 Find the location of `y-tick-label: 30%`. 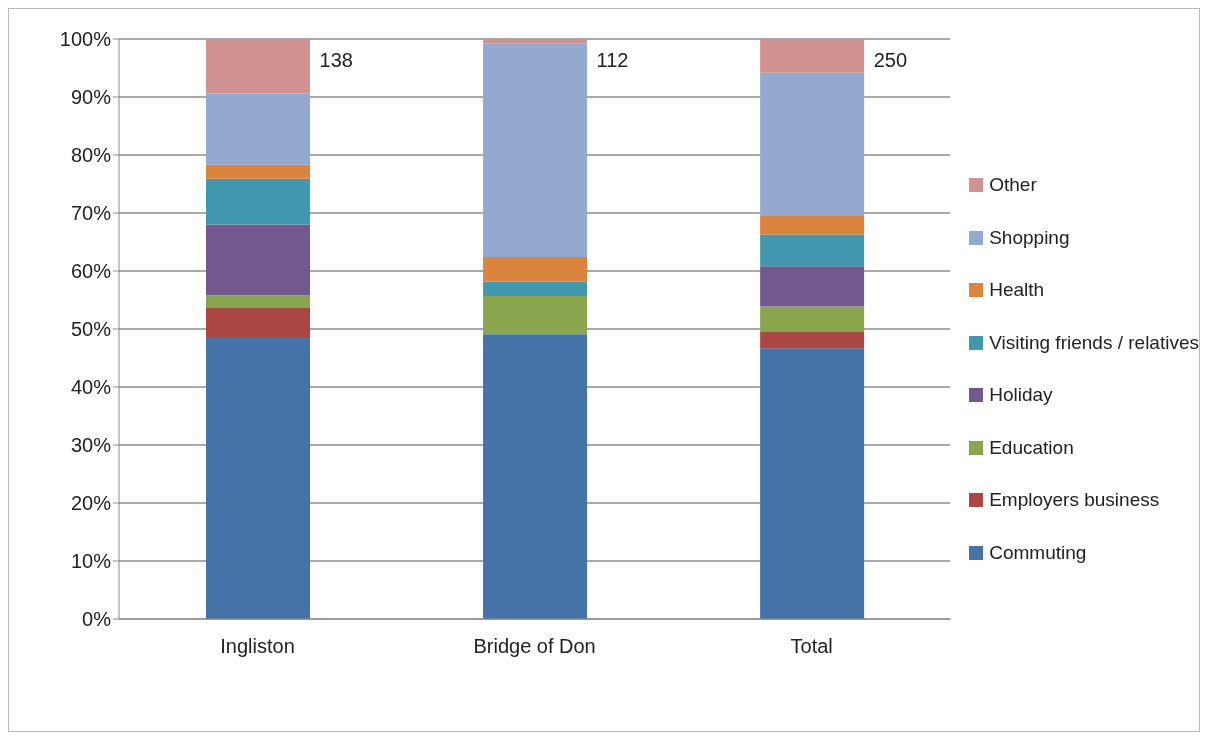

y-tick-label: 30% is located at coordinates (91, 445).